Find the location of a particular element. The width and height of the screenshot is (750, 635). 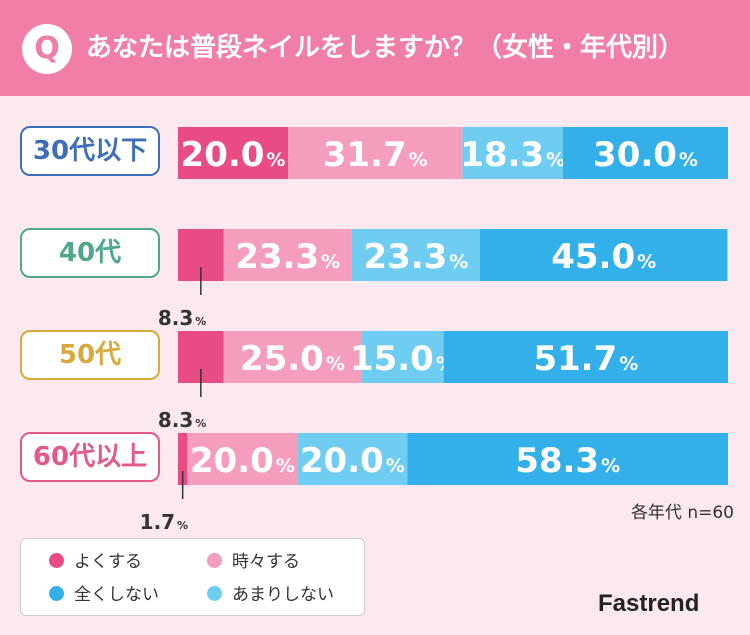

data-label: 58.3% is located at coordinates (567, 461).